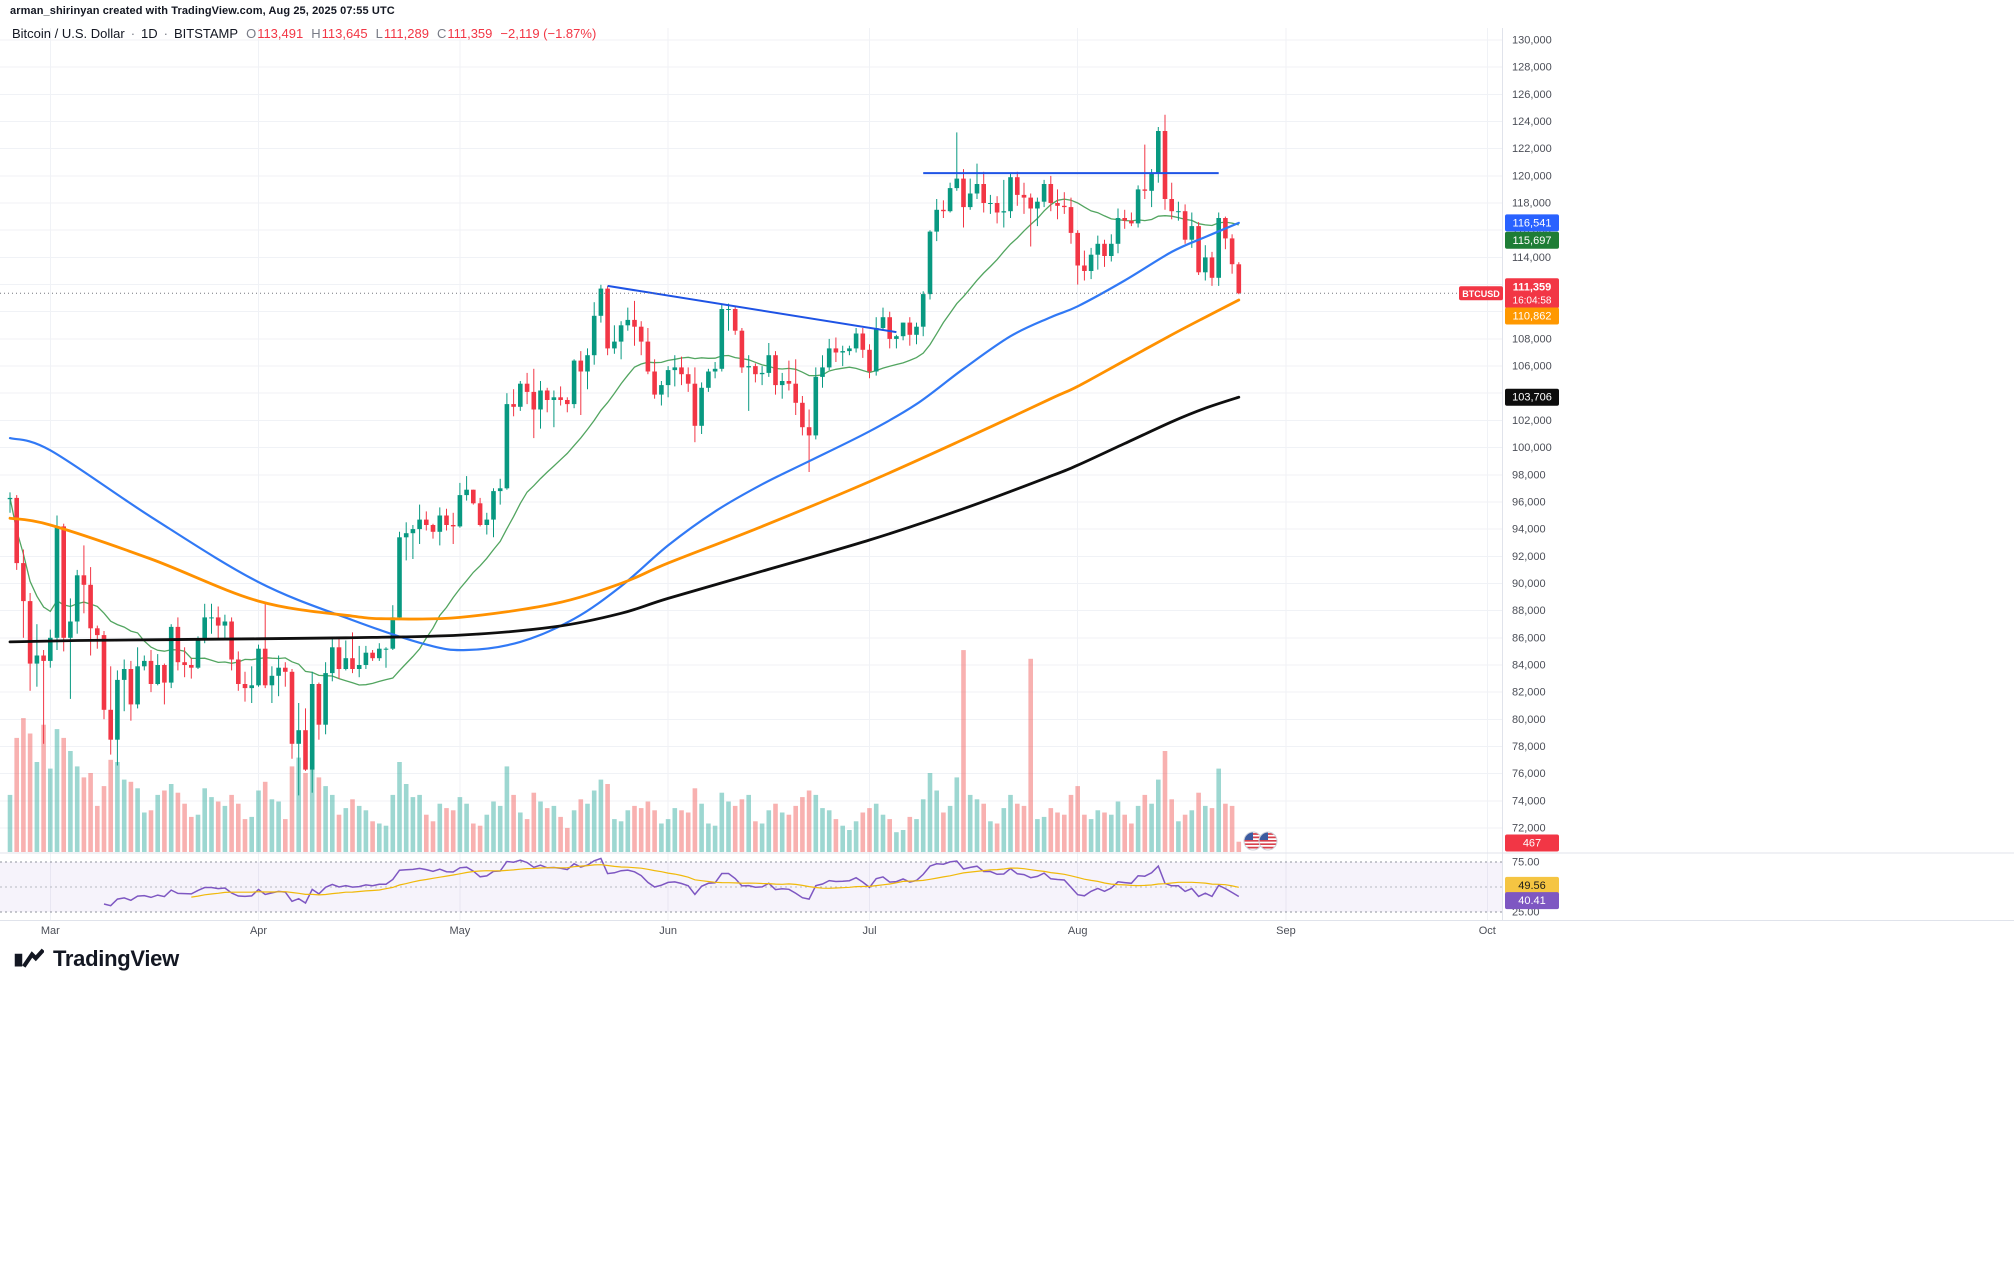 Image resolution: width=2014 pixels, height=1269 pixels. I want to click on svg-text: 98,000, so click(1529, 475).